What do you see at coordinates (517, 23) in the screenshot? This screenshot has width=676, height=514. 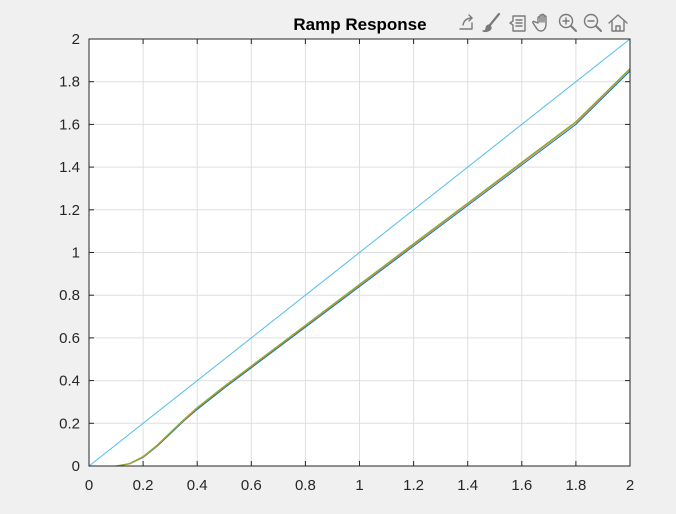 I see `data-tips-icon` at bounding box center [517, 23].